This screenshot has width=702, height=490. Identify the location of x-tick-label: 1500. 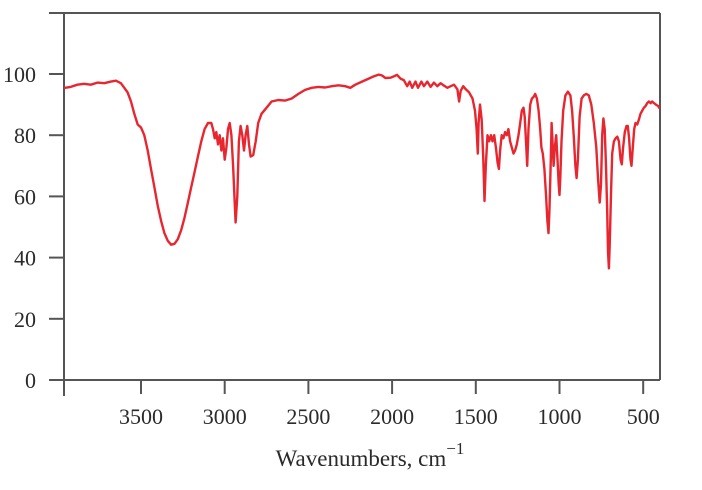
(476, 416).